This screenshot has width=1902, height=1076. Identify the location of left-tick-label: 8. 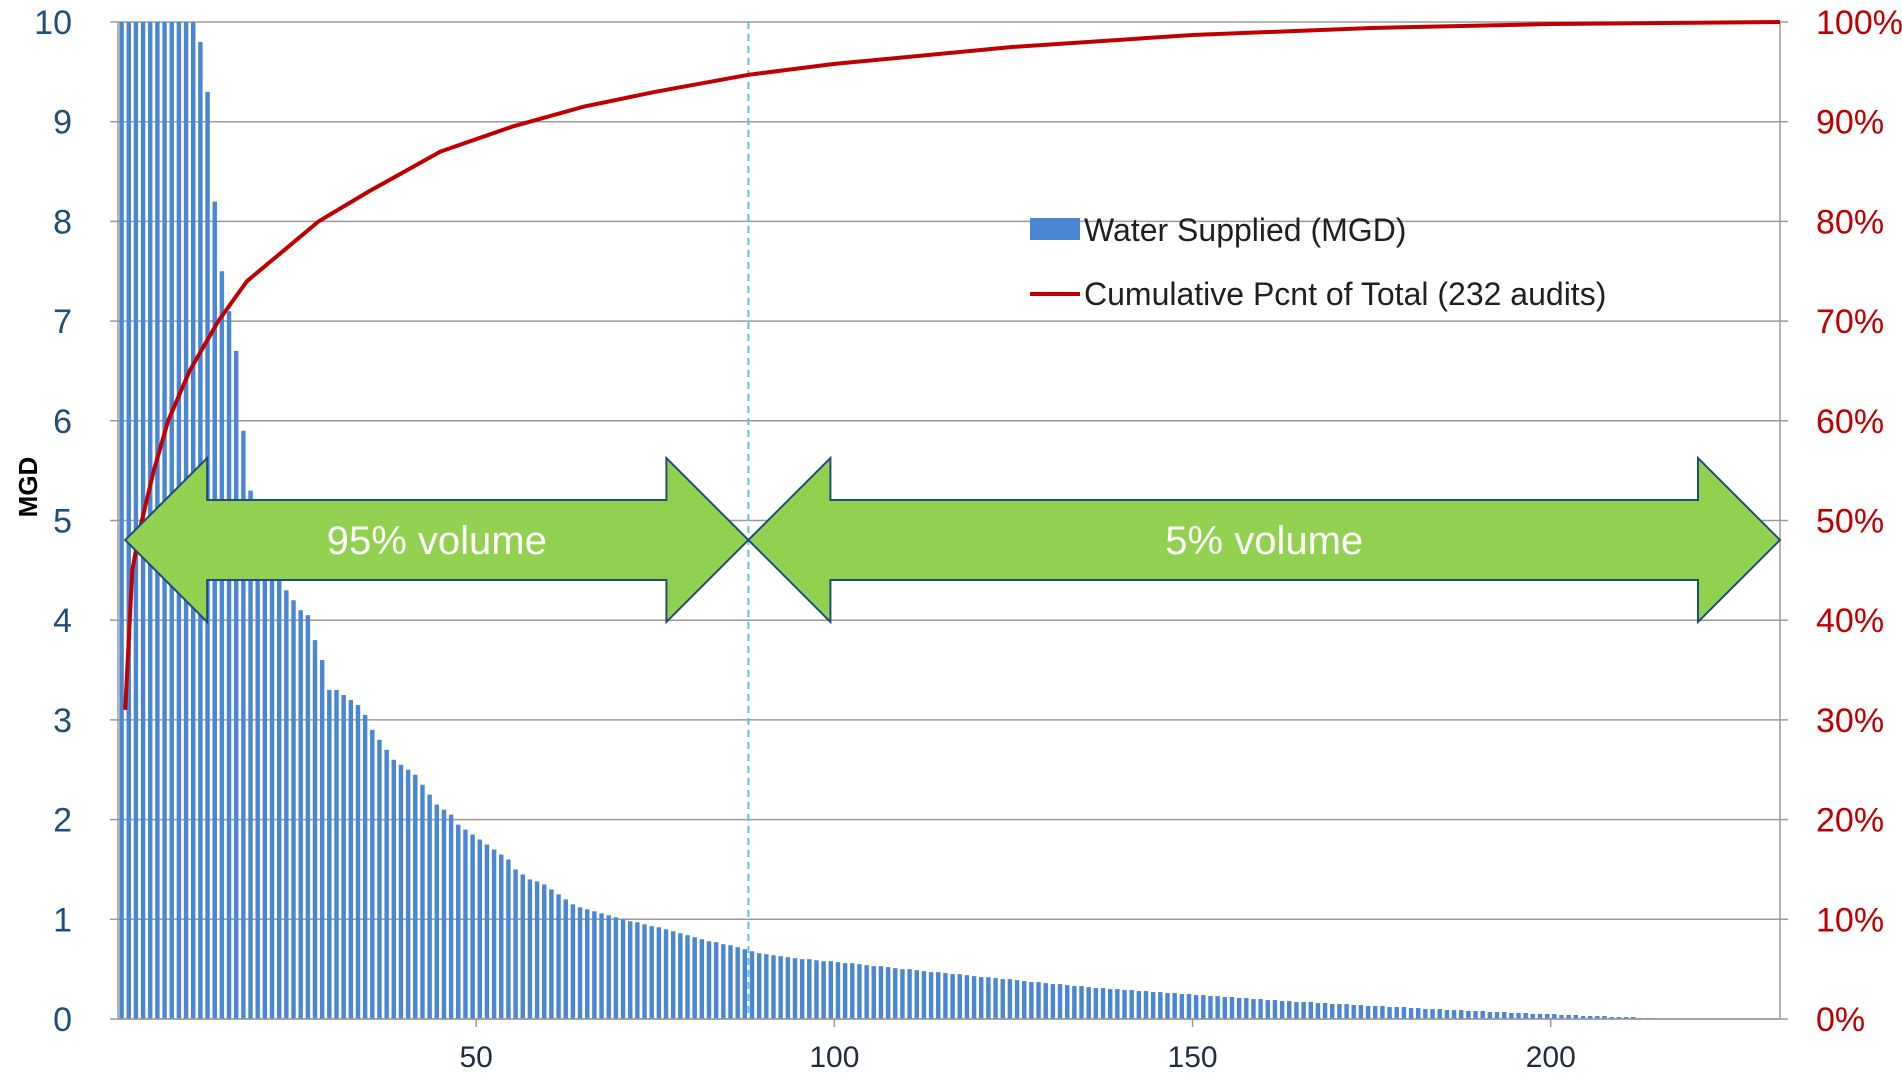
(62, 222).